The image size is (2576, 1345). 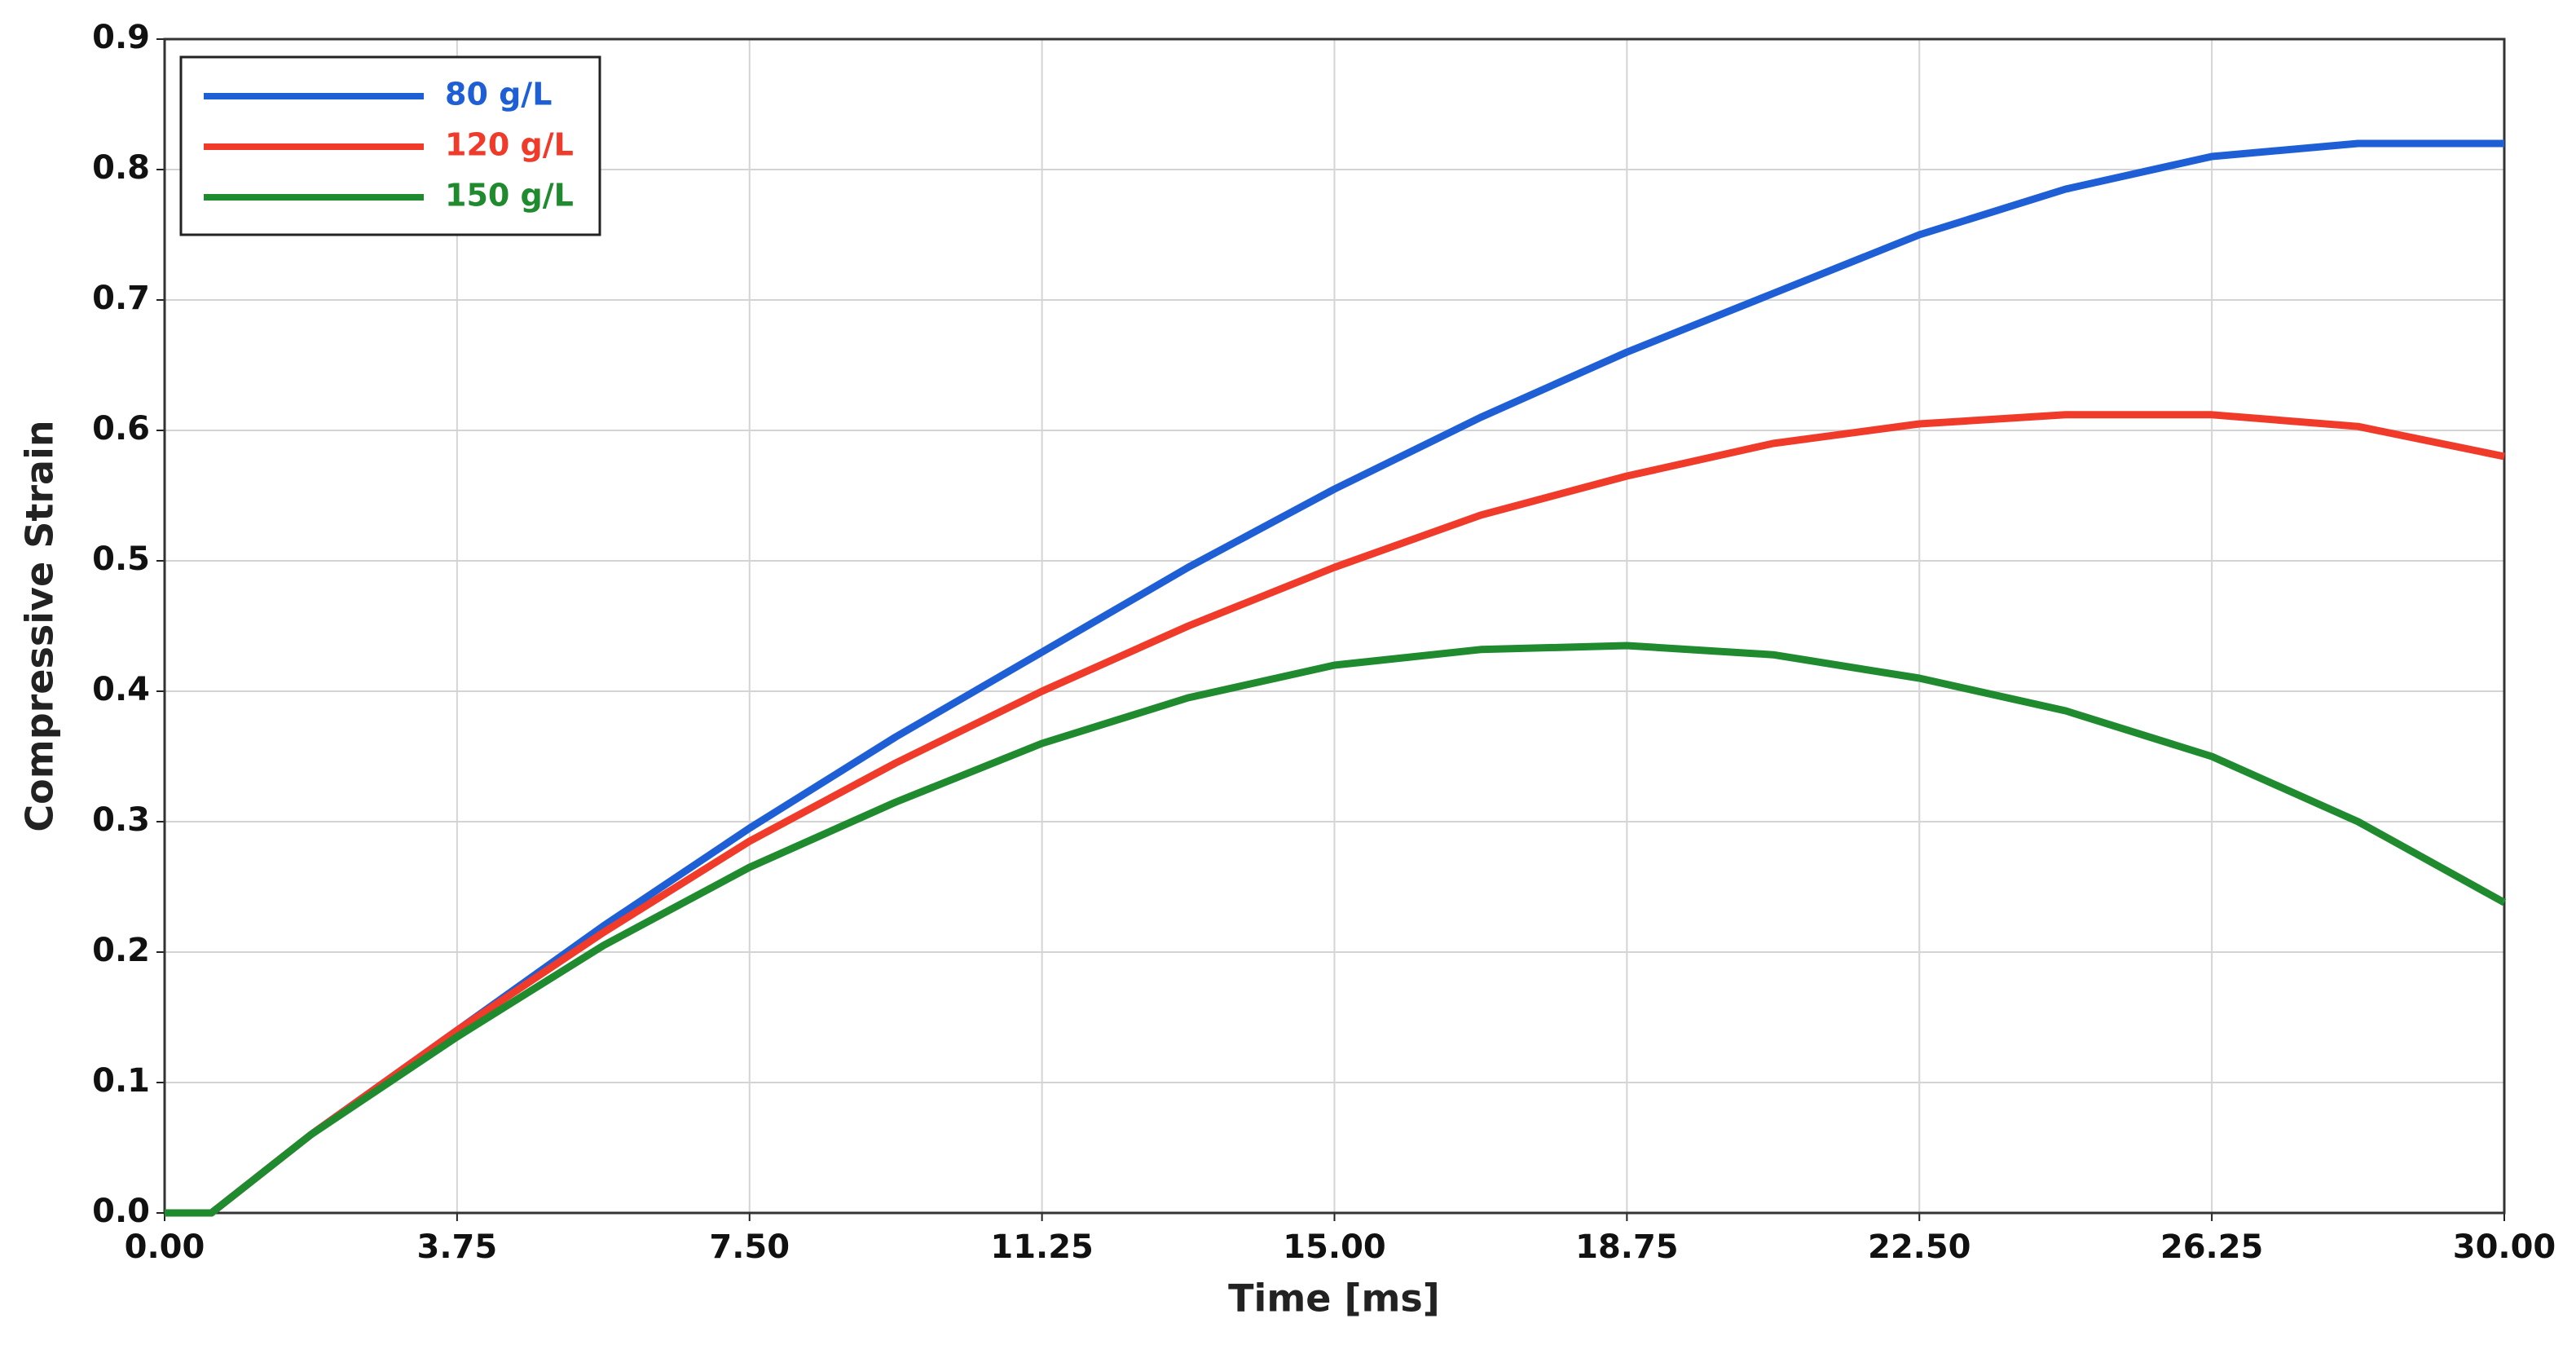 I want to click on x-tick-label: 22.50, so click(x=1919, y=1247).